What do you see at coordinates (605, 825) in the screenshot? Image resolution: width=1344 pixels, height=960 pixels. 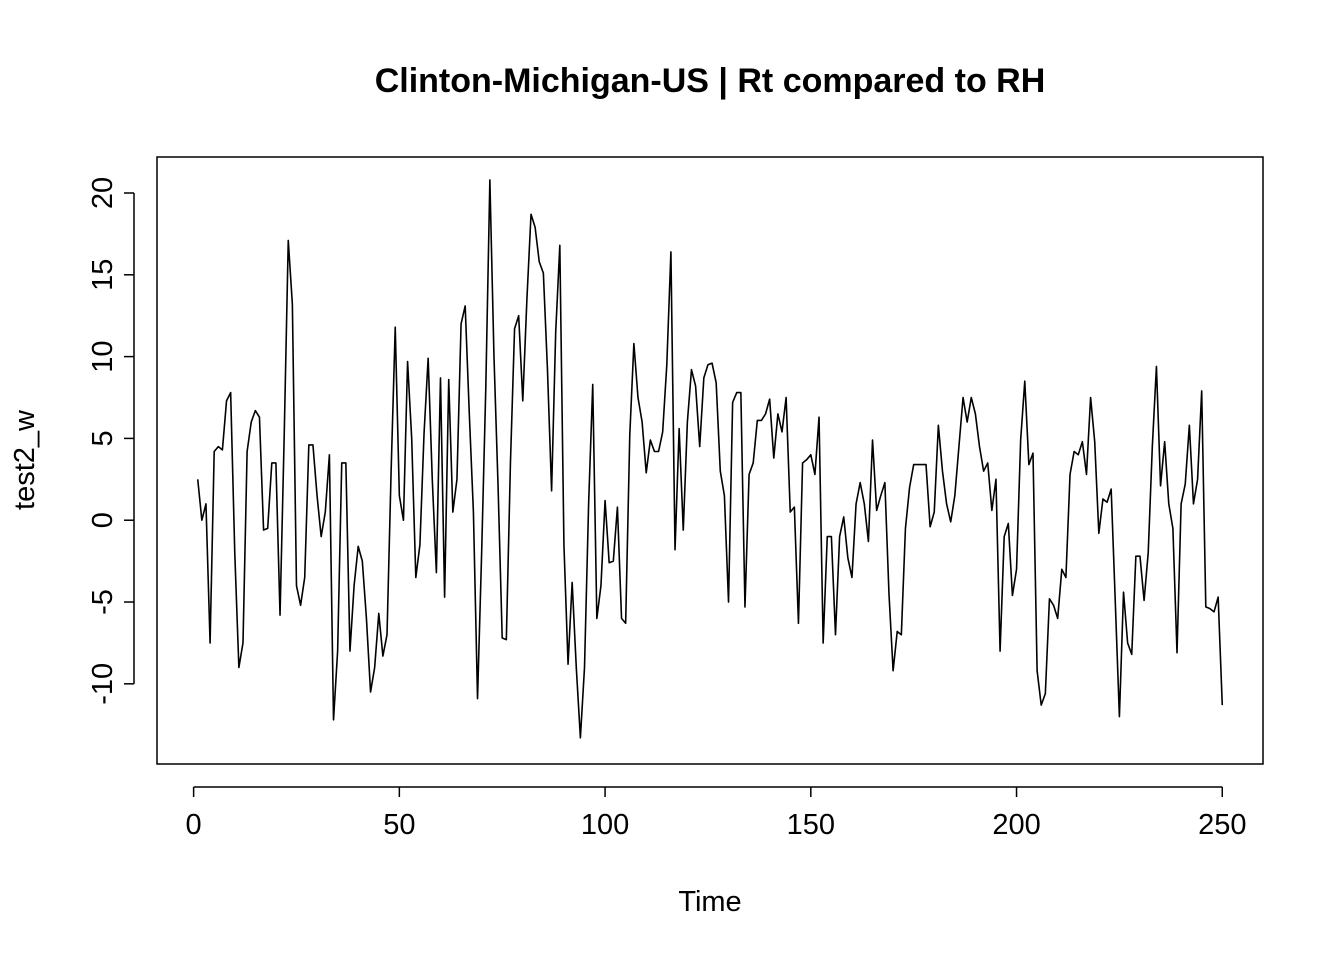 I see `x-tick-label: 100` at bounding box center [605, 825].